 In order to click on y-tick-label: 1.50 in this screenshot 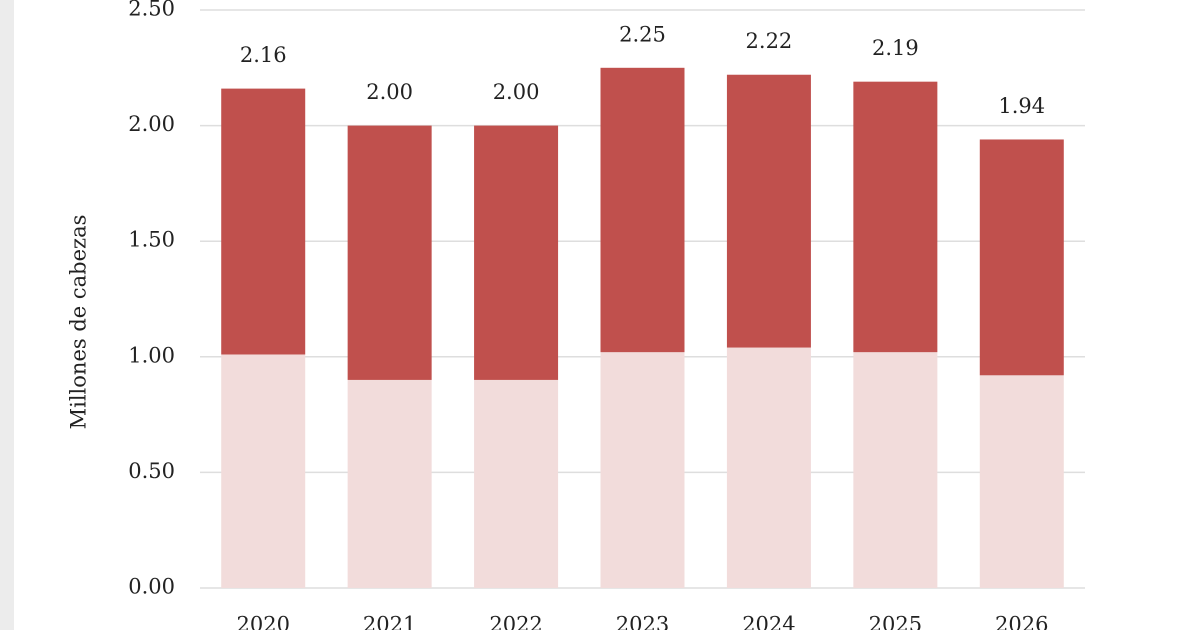, I will do `click(151, 240)`.